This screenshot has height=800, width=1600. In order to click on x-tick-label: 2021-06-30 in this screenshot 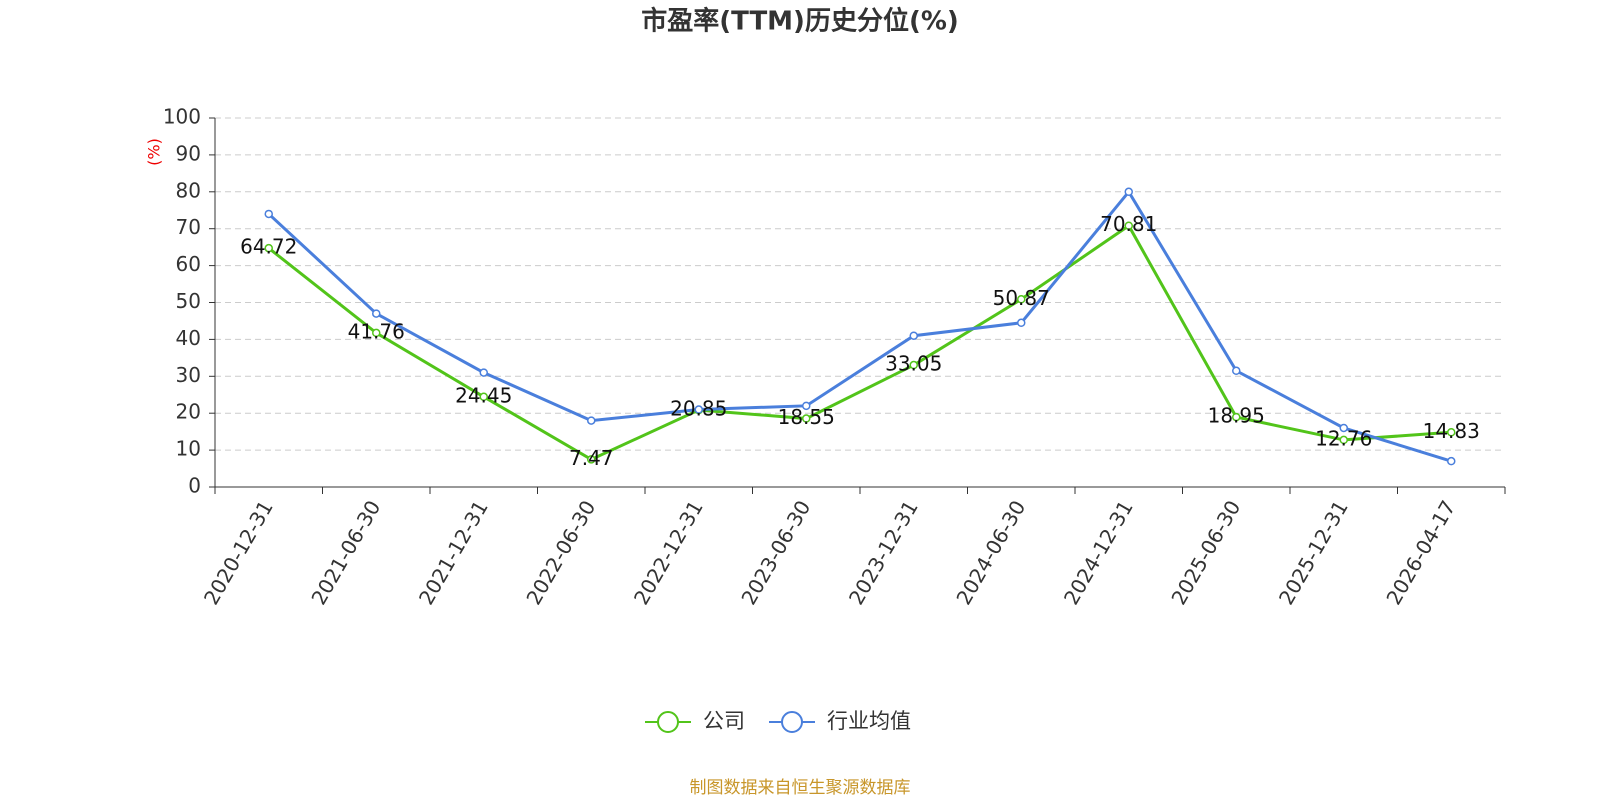, I will do `click(345, 552)`.